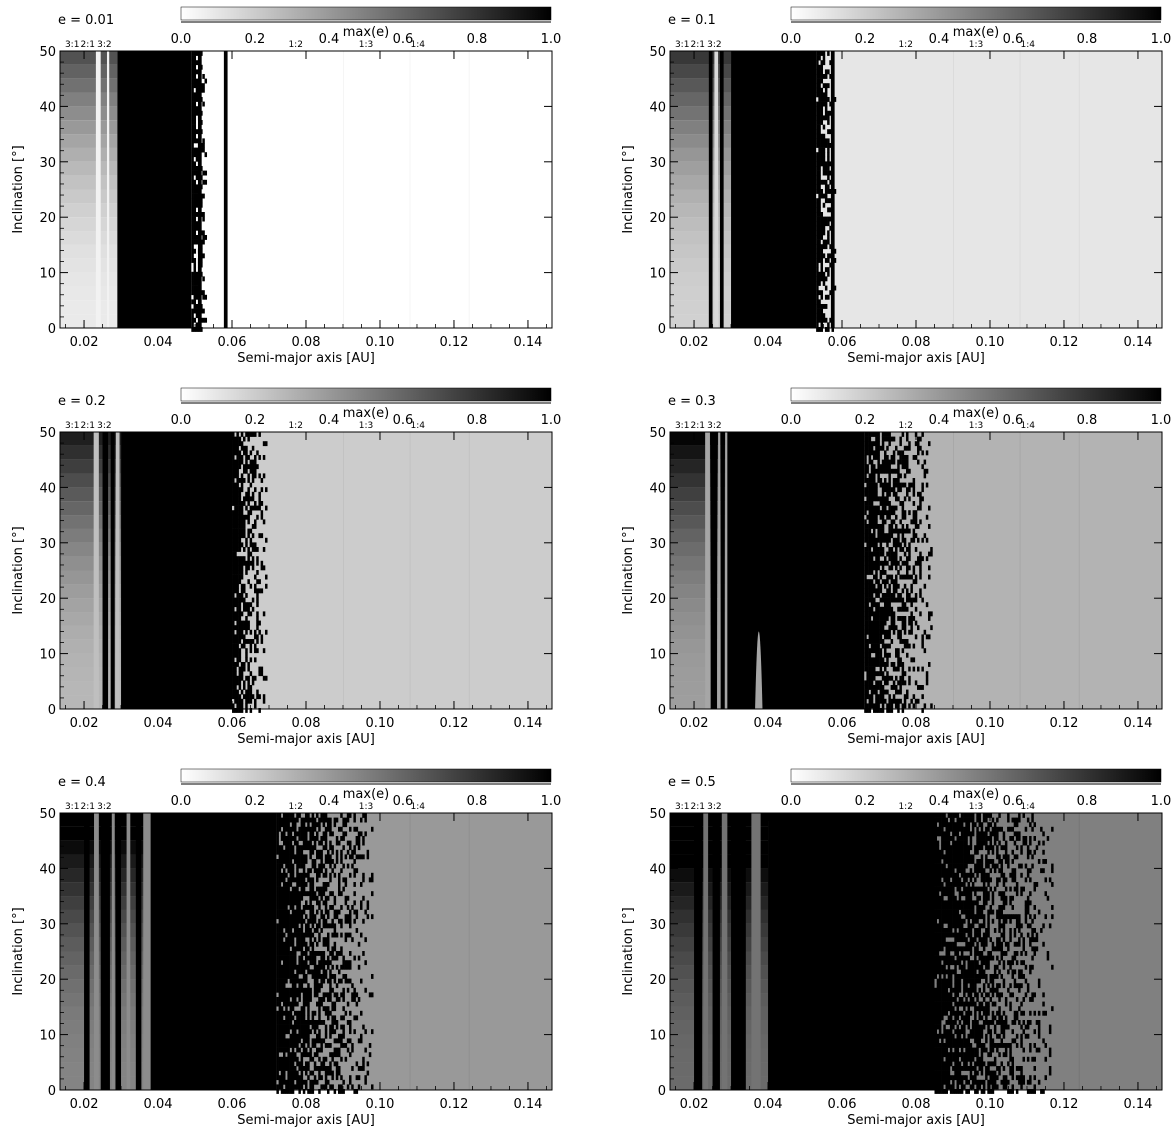 This screenshot has width=1174, height=1139. Describe the element at coordinates (1161, 39) in the screenshot. I see `colorbar-tick-label: 1.0` at that location.